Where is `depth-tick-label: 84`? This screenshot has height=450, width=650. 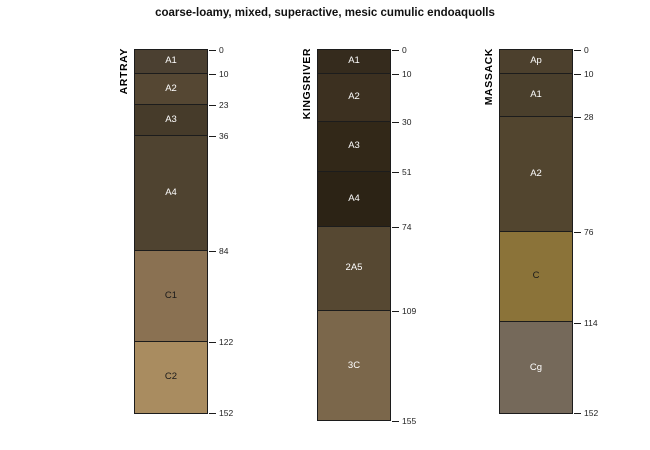
depth-tick-label: 84 is located at coordinates (224, 250).